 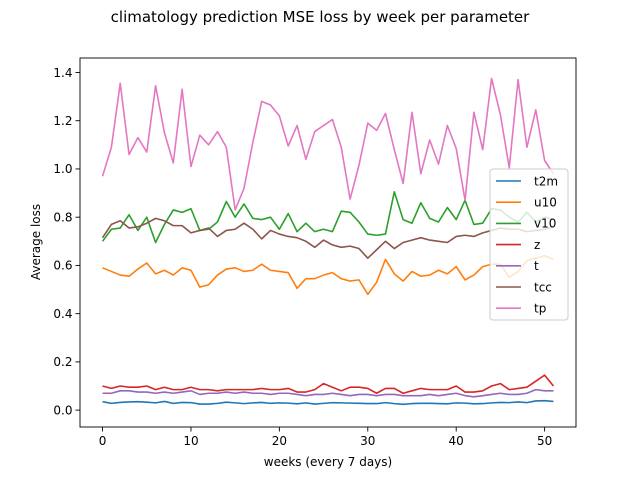 I want to click on legend-label-v10: v10, so click(x=545, y=224).